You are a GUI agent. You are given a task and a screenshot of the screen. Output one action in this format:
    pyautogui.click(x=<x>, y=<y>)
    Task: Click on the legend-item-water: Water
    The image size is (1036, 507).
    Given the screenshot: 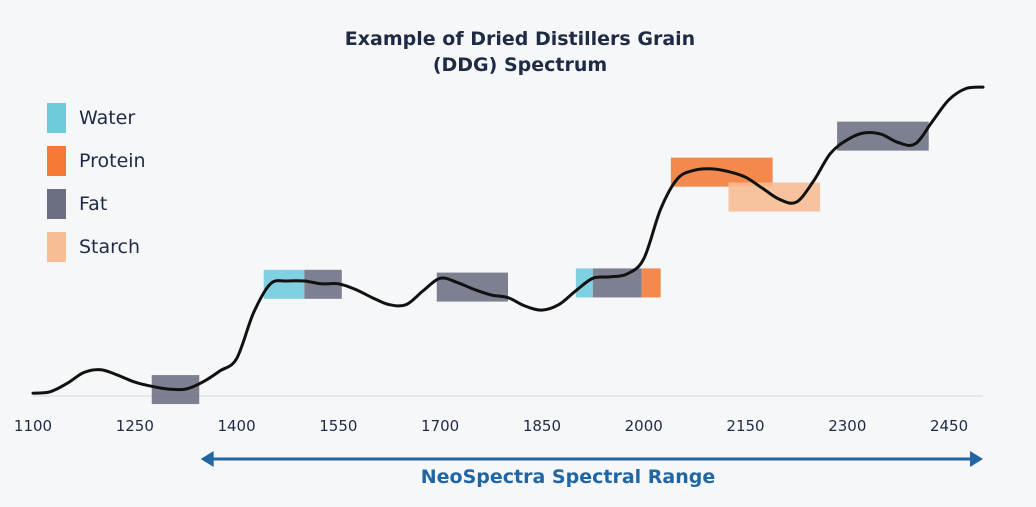 What is the action you would take?
    pyautogui.click(x=96, y=117)
    